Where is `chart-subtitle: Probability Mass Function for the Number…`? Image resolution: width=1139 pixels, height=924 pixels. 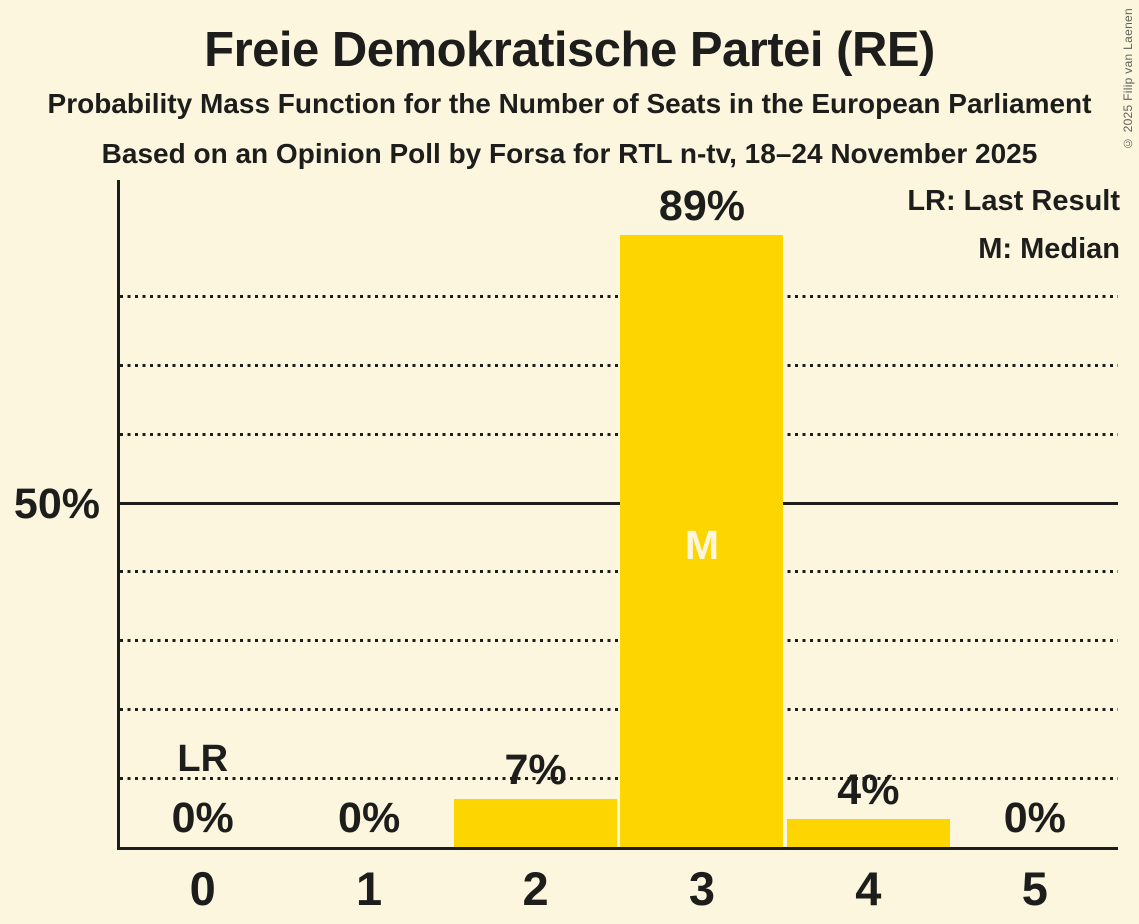 chart-subtitle: Probability Mass Function for the Number… is located at coordinates (569, 103).